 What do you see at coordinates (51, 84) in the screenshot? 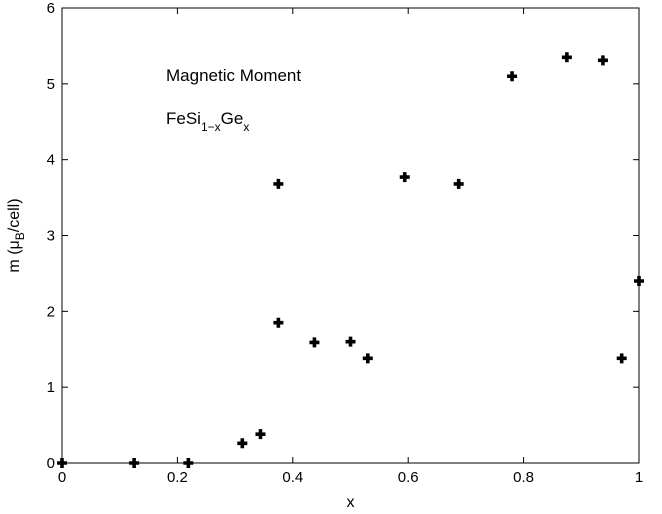
I see `y-tick-label: 5` at bounding box center [51, 84].